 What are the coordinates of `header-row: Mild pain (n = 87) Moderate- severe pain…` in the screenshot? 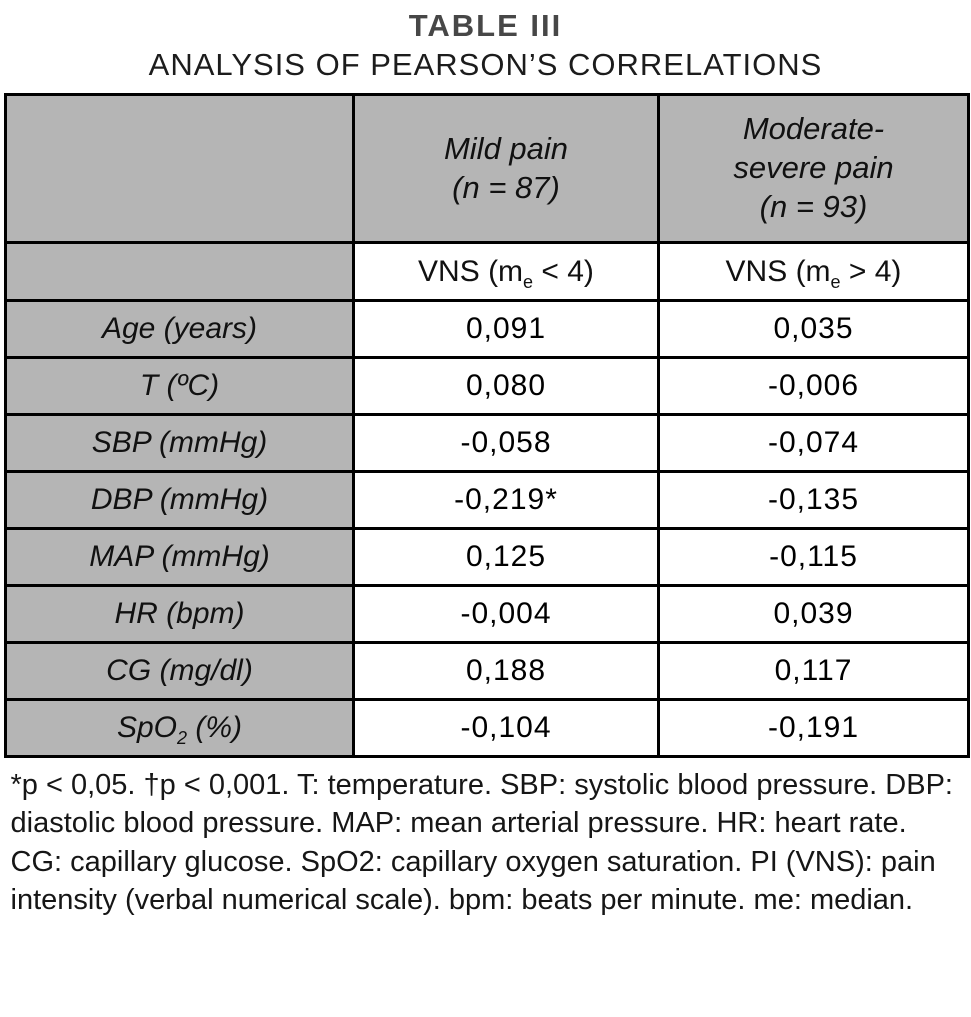 It's located at (487, 168).